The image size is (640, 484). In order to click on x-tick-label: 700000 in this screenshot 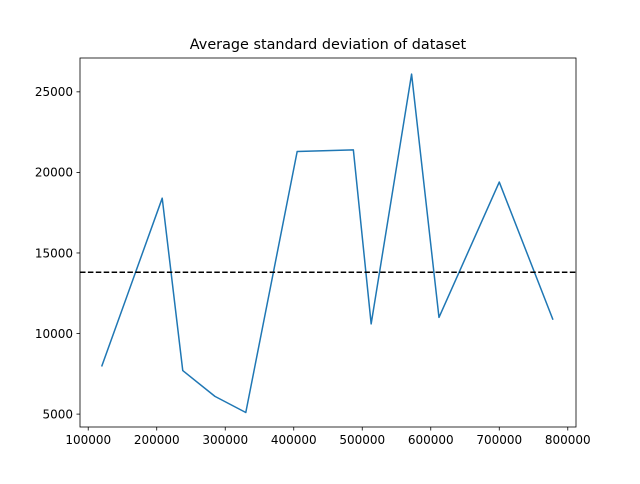, I will do `click(499, 440)`.